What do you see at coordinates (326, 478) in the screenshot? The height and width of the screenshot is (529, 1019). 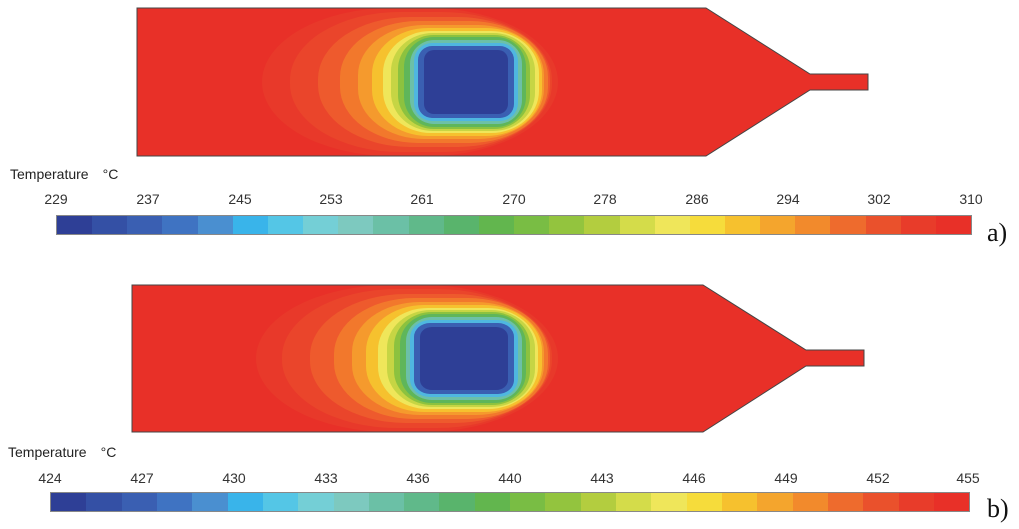 I see `tick-label: 433` at bounding box center [326, 478].